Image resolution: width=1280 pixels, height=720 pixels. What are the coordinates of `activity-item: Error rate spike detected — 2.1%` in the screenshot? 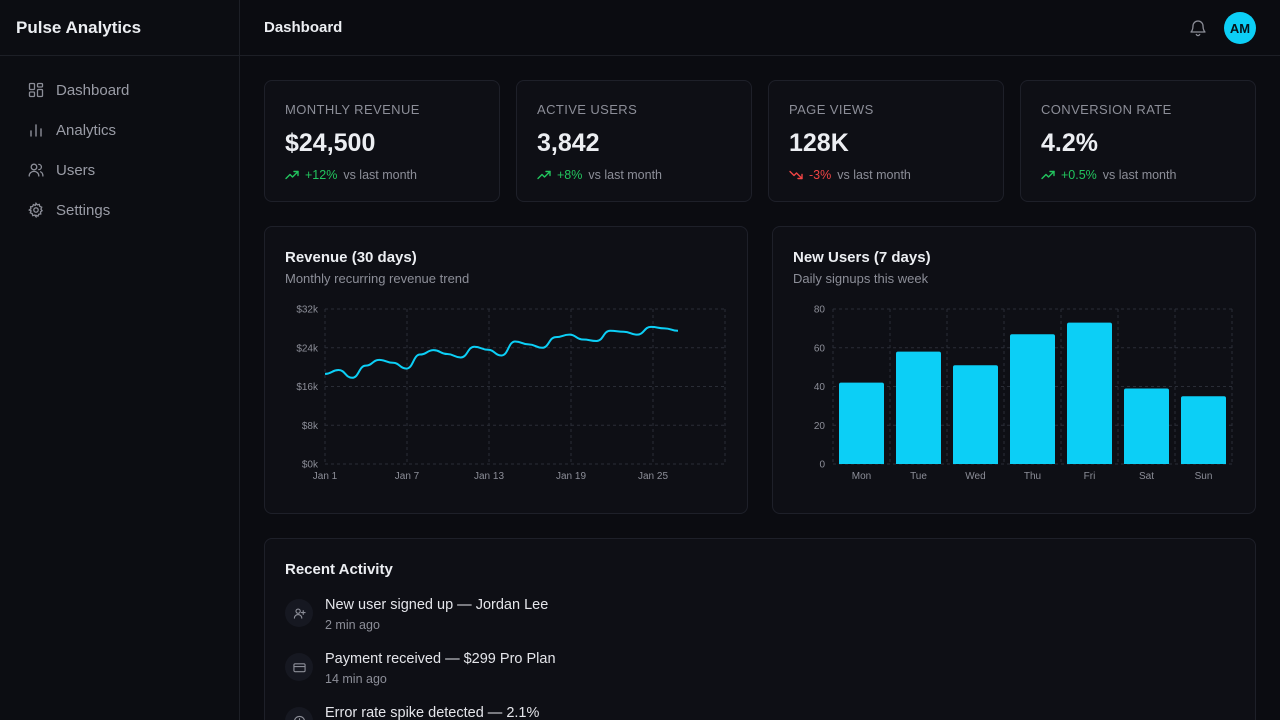 It's located at (412, 712).